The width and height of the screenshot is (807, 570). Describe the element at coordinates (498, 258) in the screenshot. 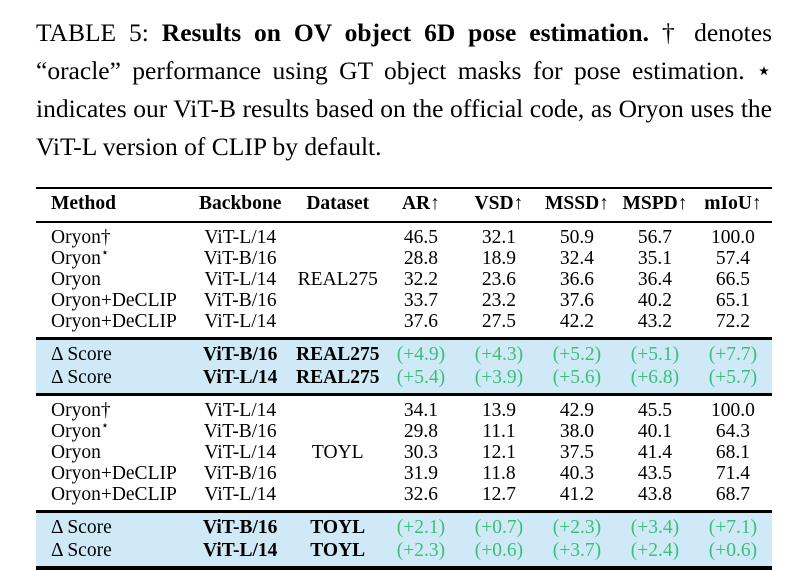

I see `cell: 18.9` at that location.